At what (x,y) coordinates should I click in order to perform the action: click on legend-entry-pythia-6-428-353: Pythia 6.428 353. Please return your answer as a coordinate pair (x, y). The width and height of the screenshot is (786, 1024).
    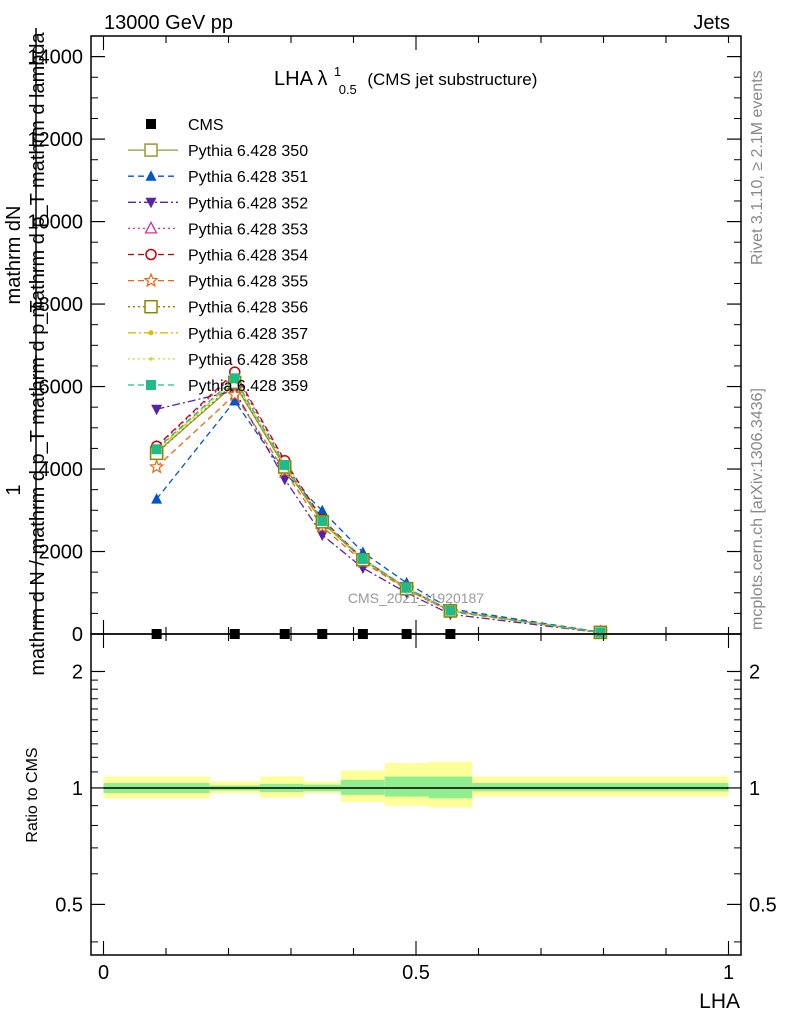
    Looking at the image, I should click on (218, 229).